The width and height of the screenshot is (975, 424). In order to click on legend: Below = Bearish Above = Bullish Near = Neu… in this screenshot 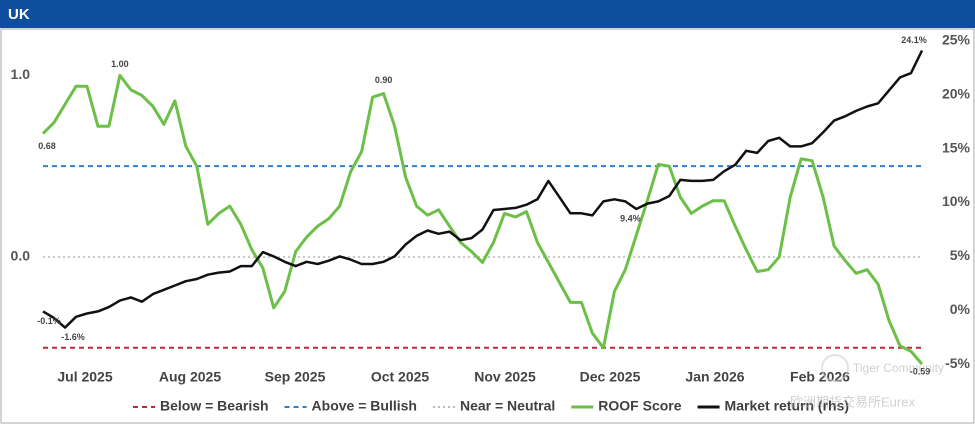, I will do `click(491, 406)`.